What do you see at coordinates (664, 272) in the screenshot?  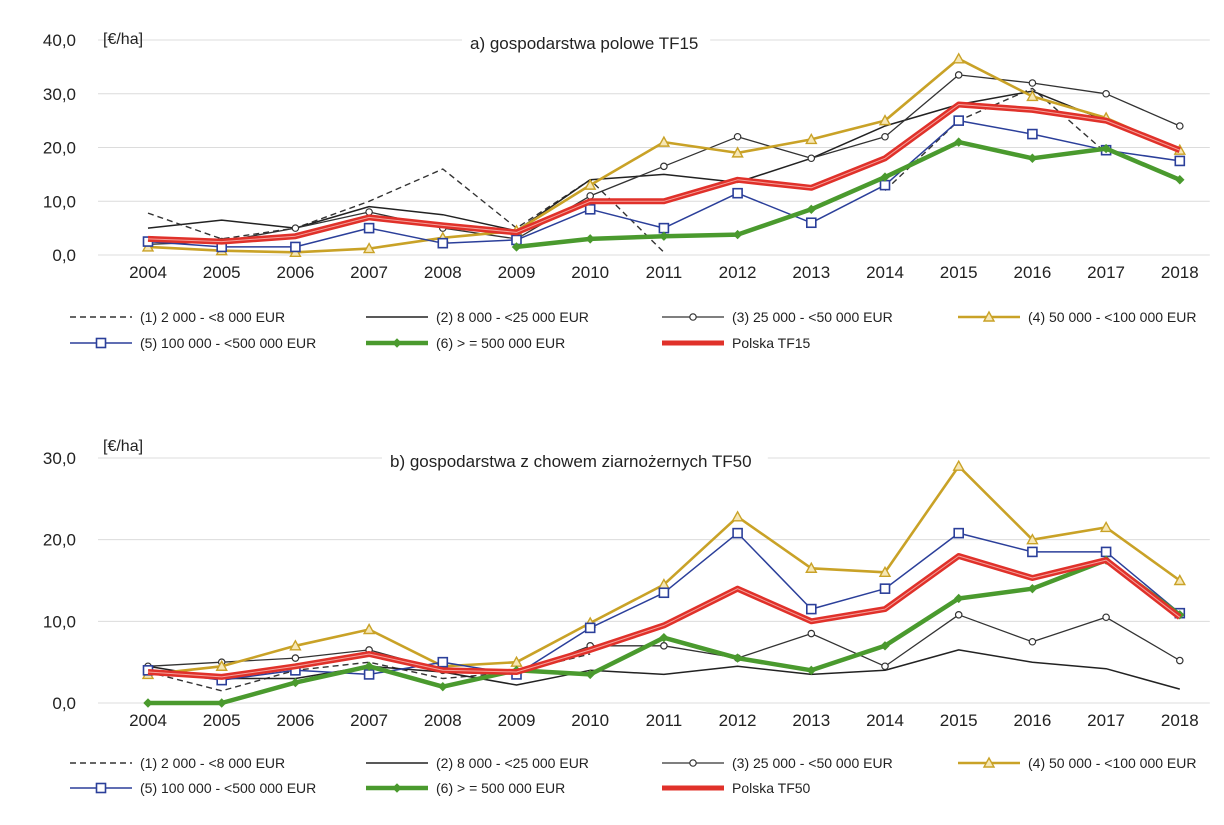 I see `x-tick-label: 2011` at bounding box center [664, 272].